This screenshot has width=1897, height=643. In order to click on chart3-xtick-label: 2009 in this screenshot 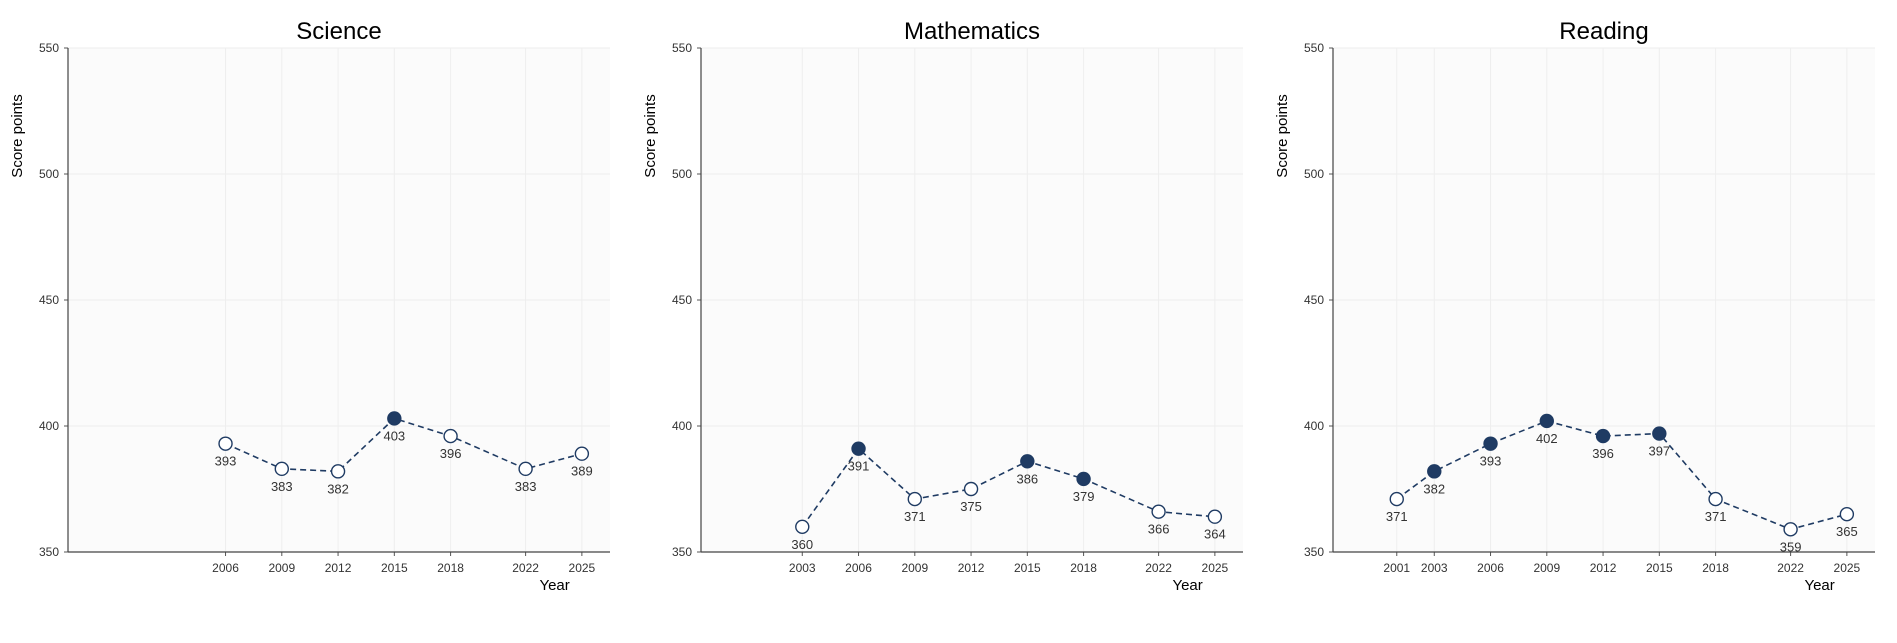, I will do `click(1546, 568)`.